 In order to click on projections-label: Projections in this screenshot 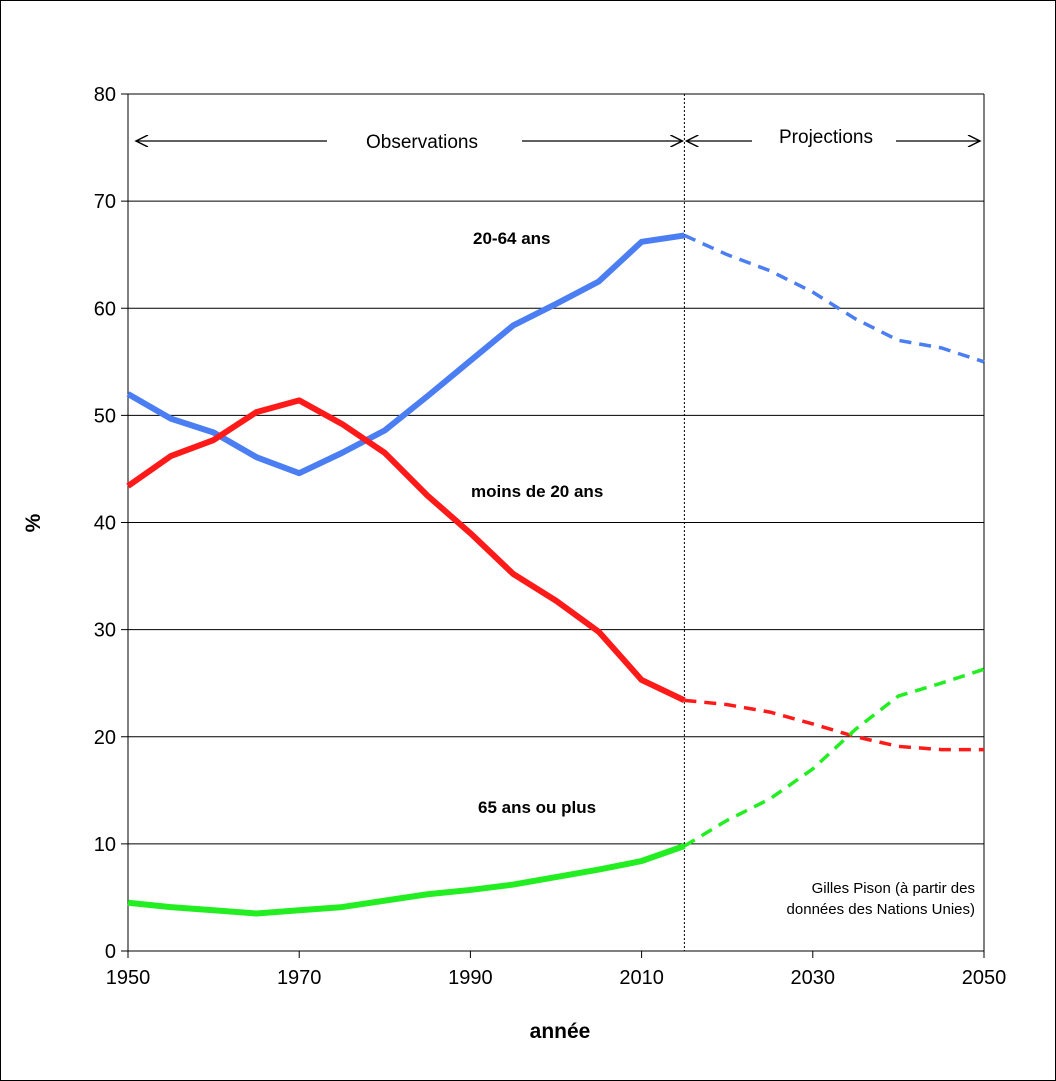, I will do `click(826, 137)`.